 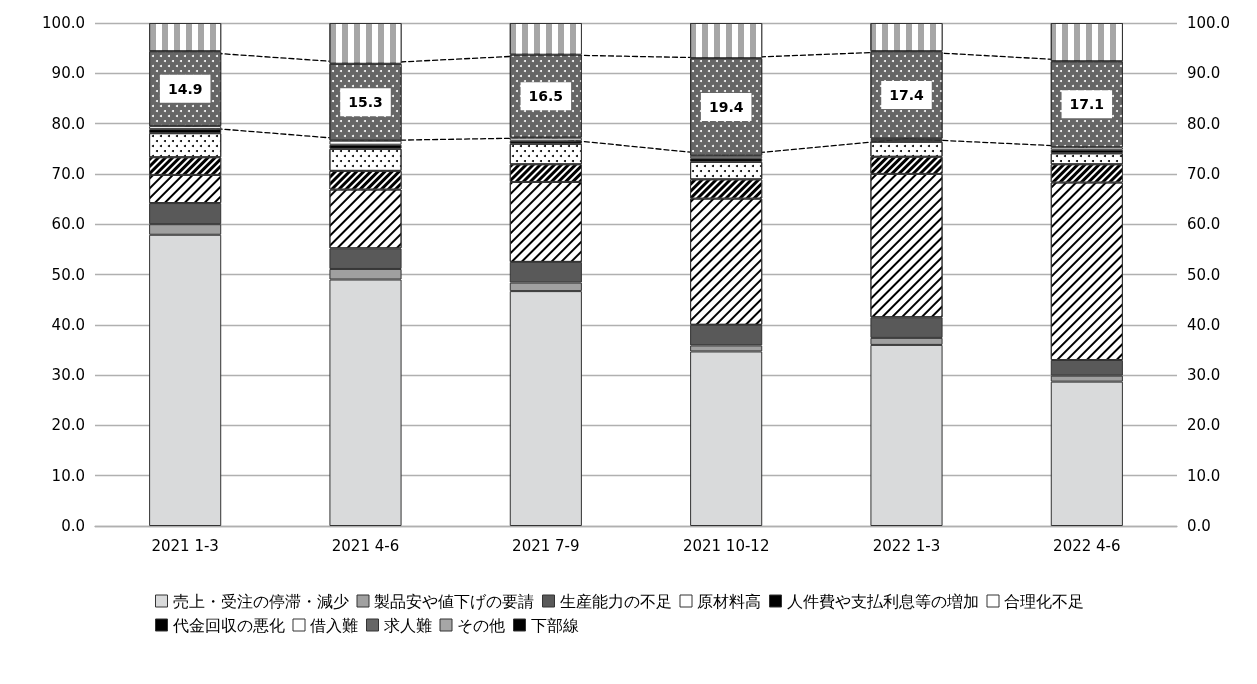 What do you see at coordinates (1204, 375) in the screenshot?
I see `y2-tick-label: 30.0` at bounding box center [1204, 375].